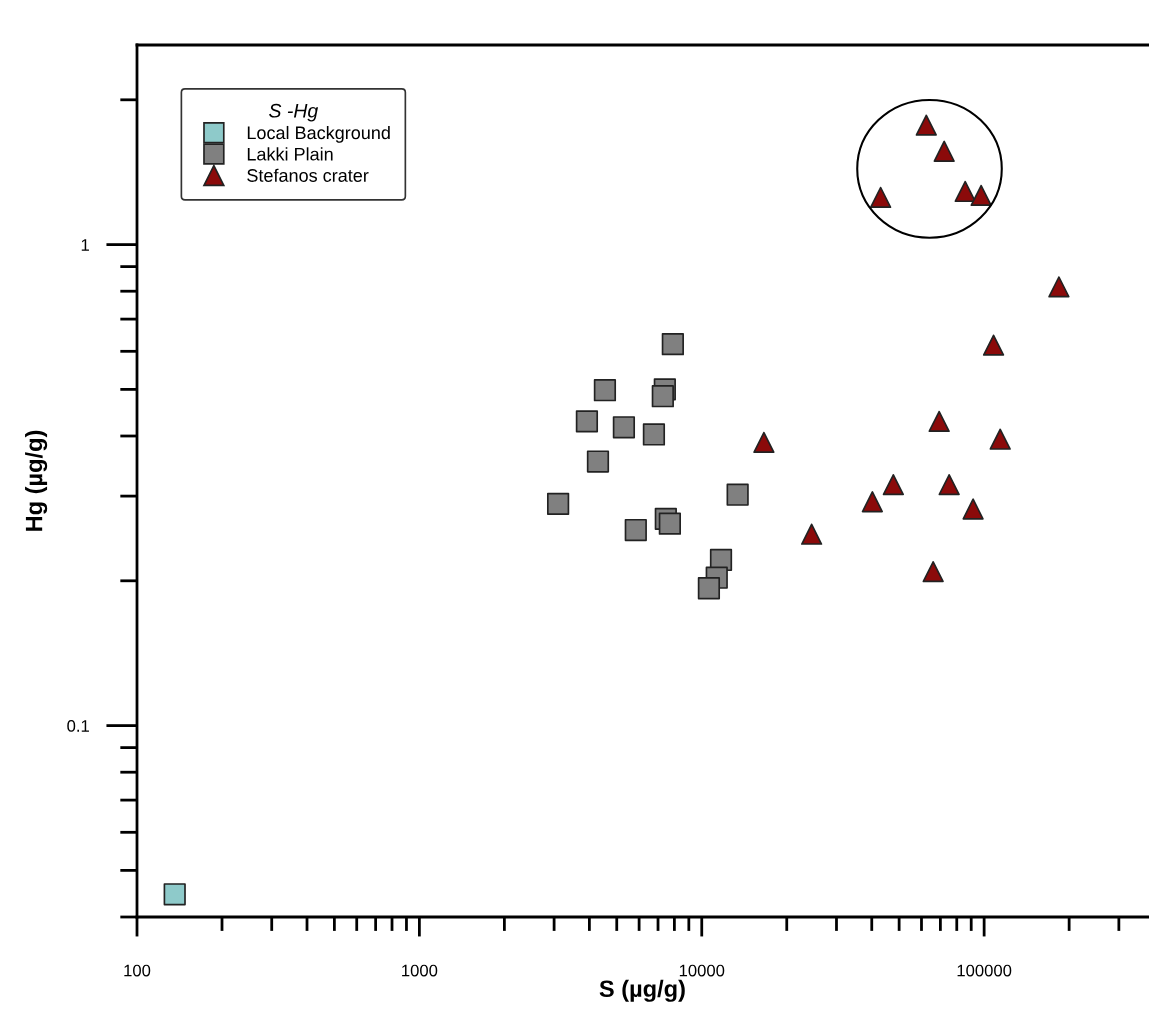  Describe the element at coordinates (137, 970) in the screenshot. I see `x-tick-label: 100` at that location.